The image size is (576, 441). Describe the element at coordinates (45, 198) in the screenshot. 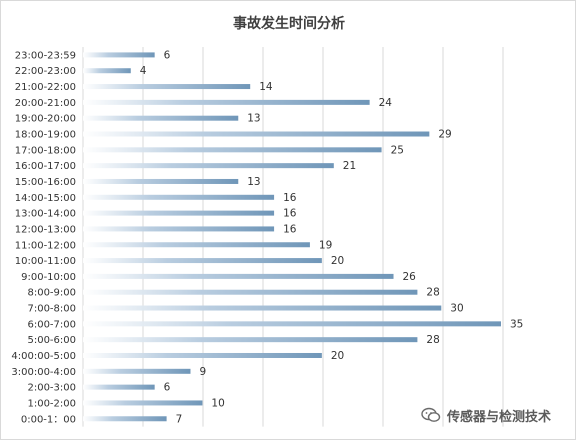

I see `category-label: 14:00-15:00` at that location.